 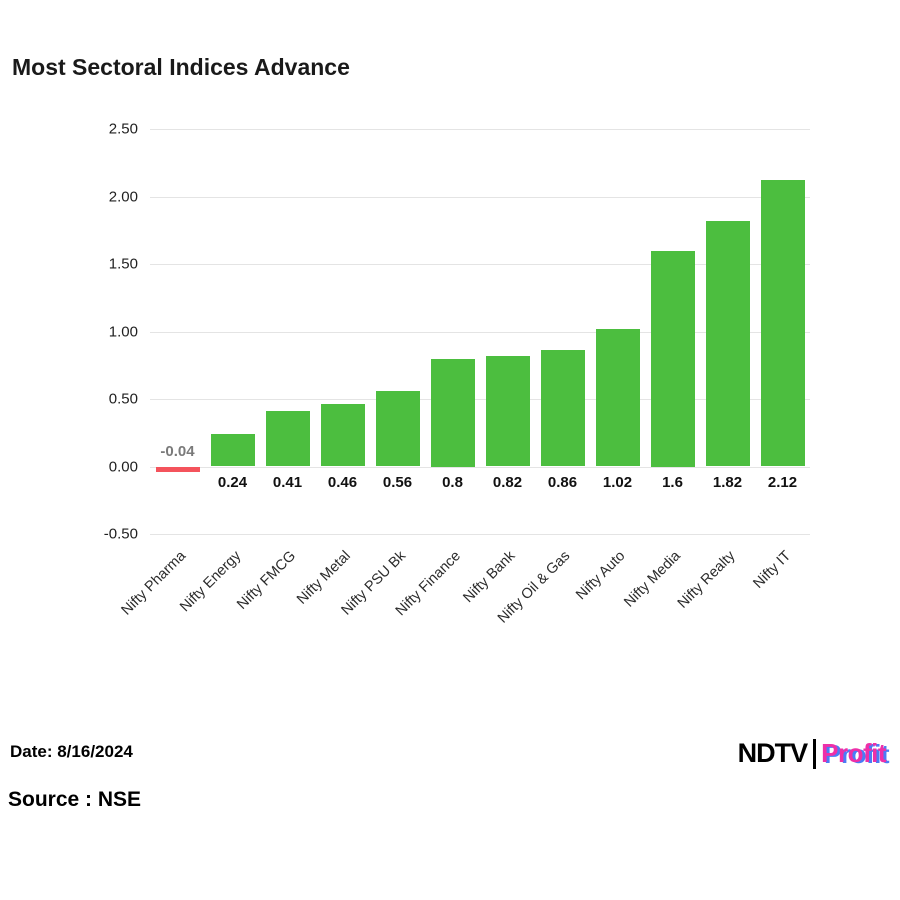 I want to click on bar-value-label: 1.02, so click(x=617, y=482).